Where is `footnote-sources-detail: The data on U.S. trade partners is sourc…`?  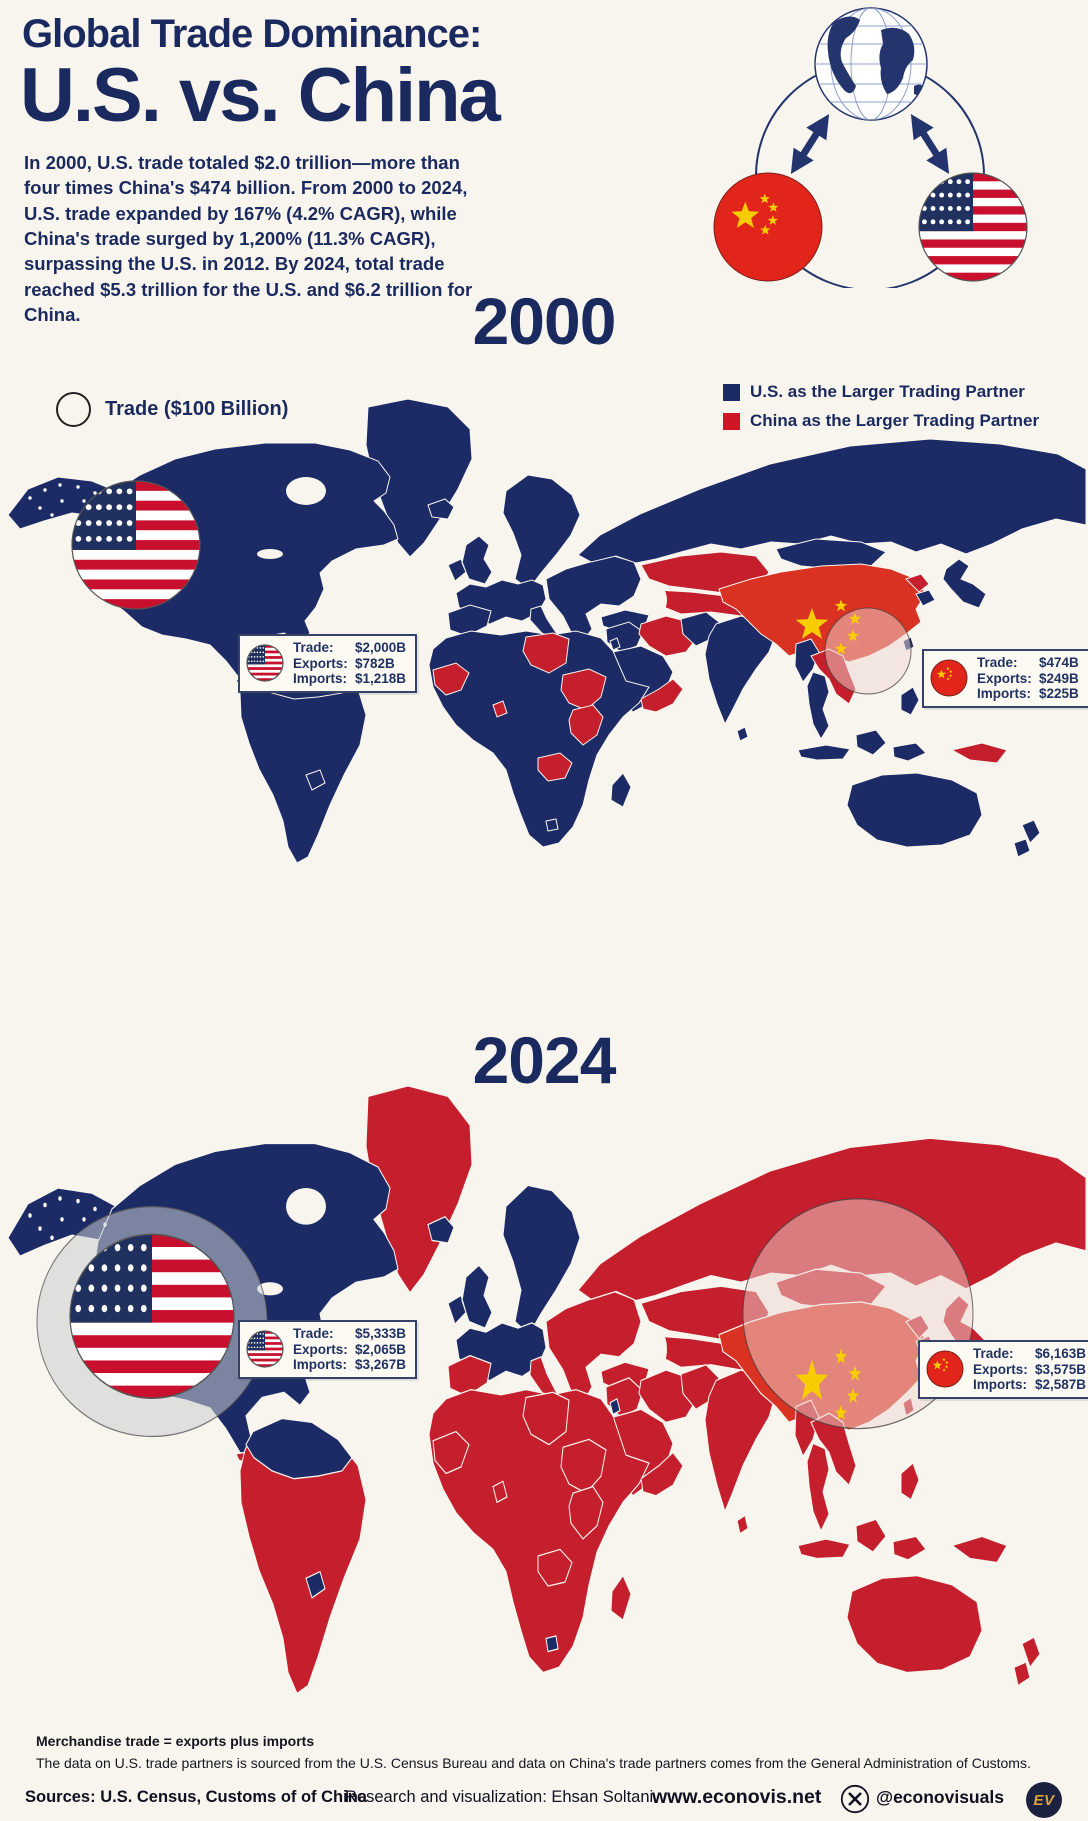
footnote-sources-detail: The data on U.S. trade partners is sourc… is located at coordinates (533, 1763).